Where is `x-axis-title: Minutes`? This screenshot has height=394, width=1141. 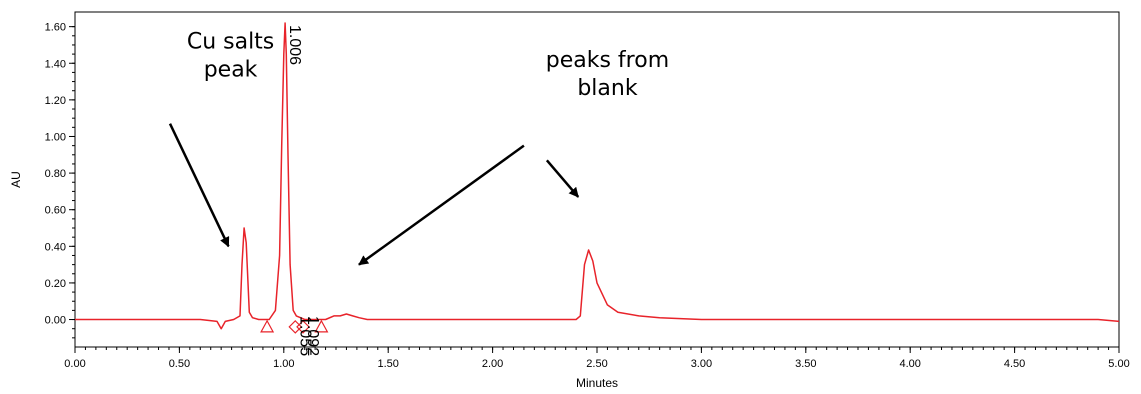
x-axis-title: Minutes is located at coordinates (597, 383).